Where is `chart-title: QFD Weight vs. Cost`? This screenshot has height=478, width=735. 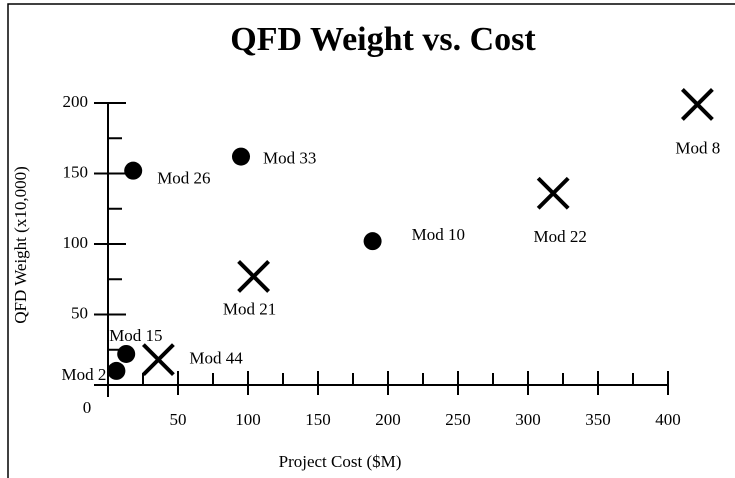 chart-title: QFD Weight vs. Cost is located at coordinates (383, 39).